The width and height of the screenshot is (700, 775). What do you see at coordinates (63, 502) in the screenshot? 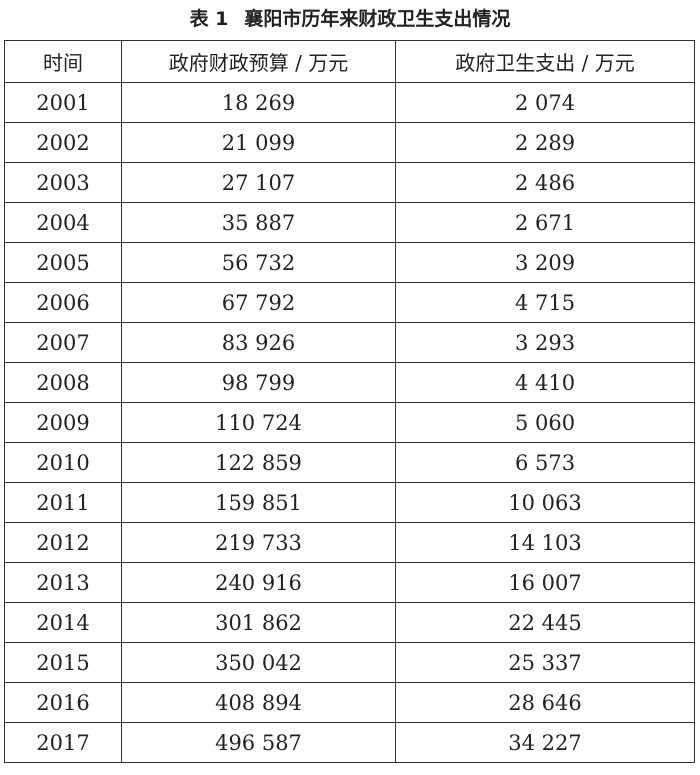
I see `table-cell: 2011` at bounding box center [63, 502].